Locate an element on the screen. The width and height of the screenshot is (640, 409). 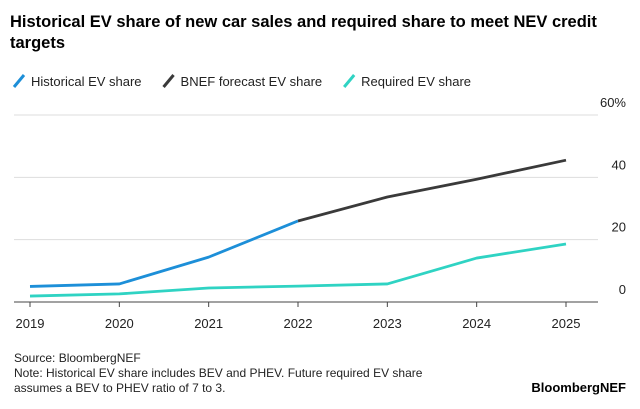
legend-label: BNEF forecast EV share is located at coordinates (252, 81).